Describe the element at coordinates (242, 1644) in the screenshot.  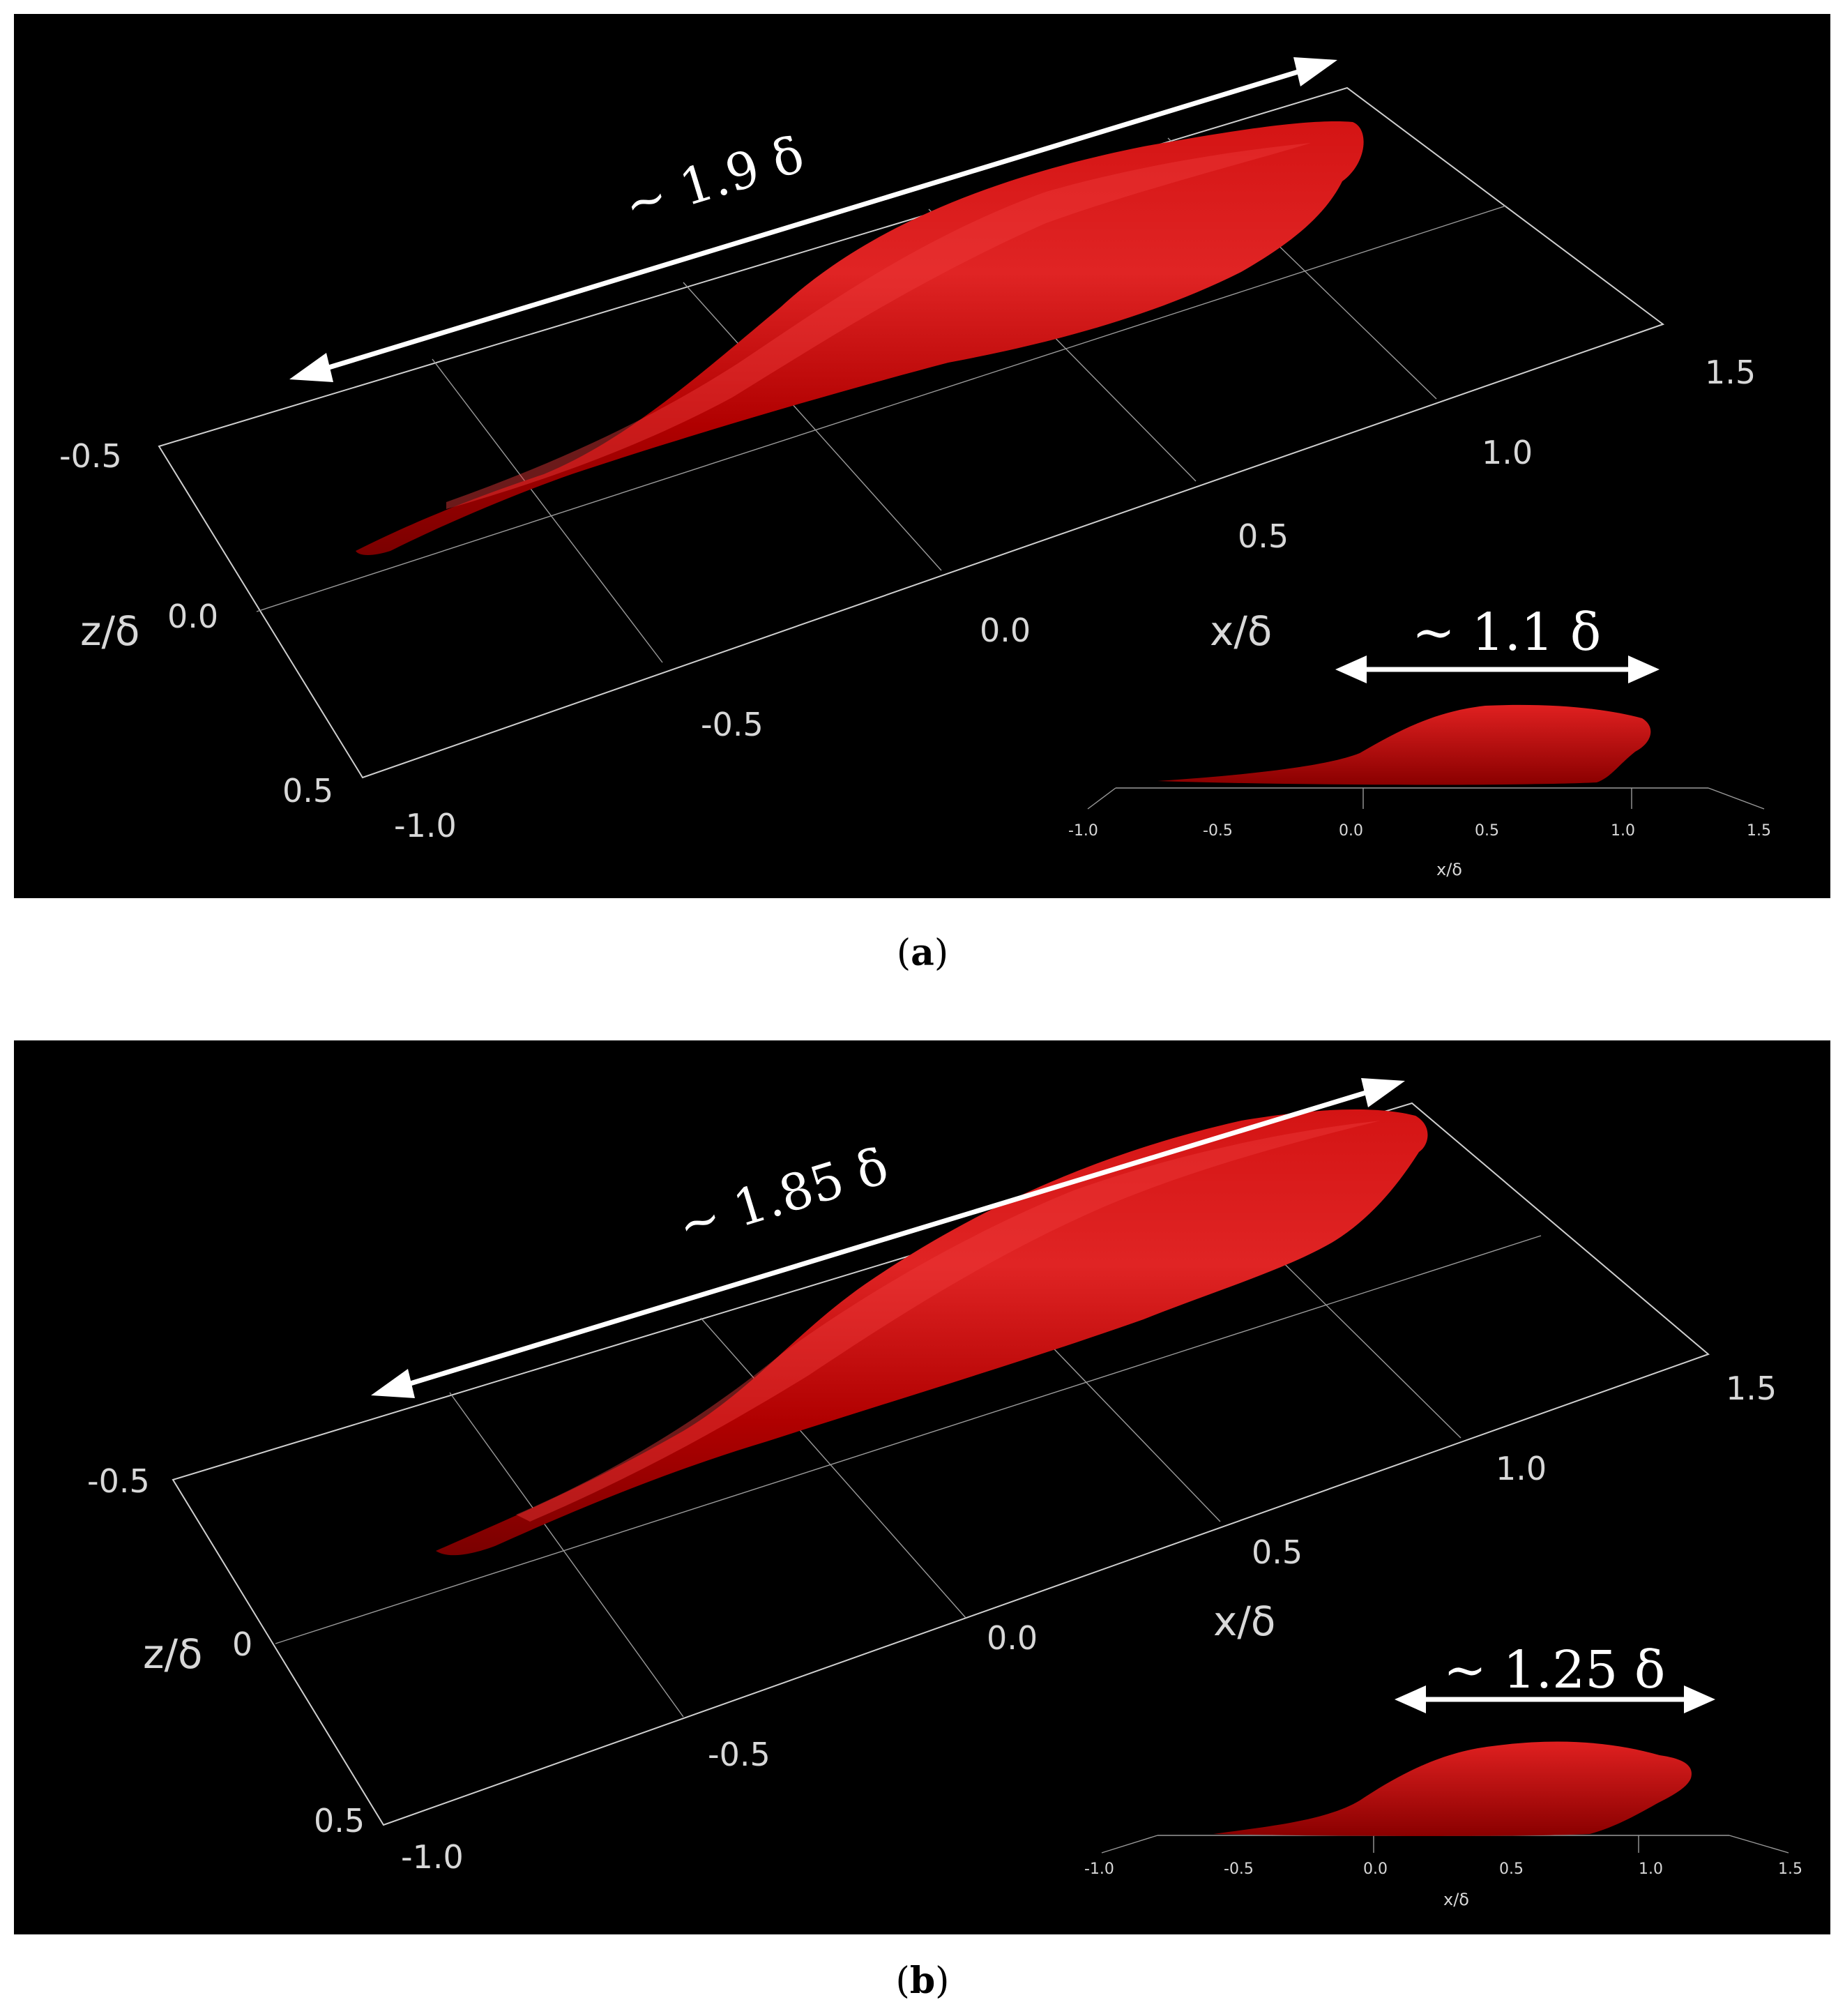
I see `z-tick: 0` at that location.